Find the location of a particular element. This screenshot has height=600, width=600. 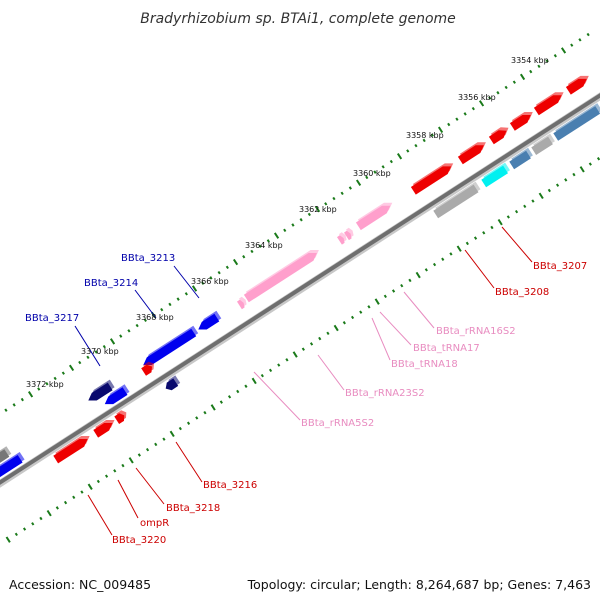

gene-label-bbta-3208: BBta_3208 is located at coordinates (522, 292).